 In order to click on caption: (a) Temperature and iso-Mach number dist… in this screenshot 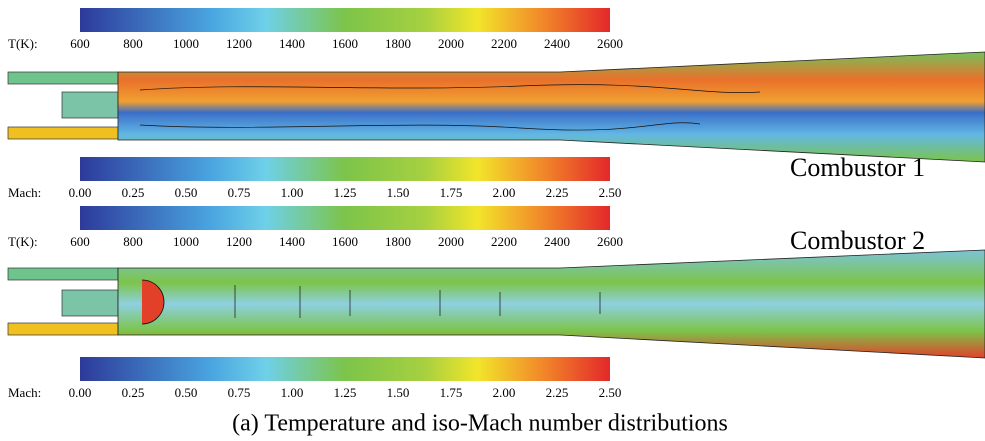, I will do `click(480, 424)`.